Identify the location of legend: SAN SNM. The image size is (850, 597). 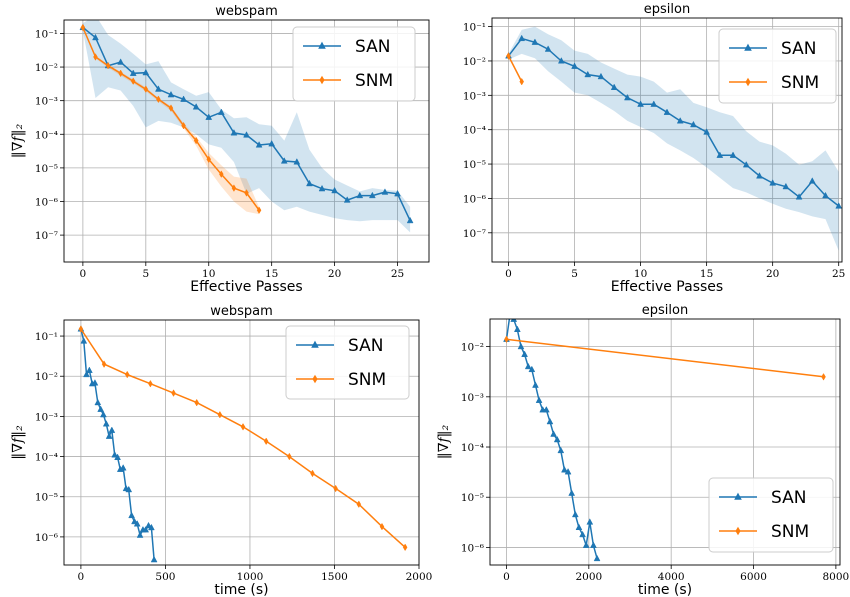
(771, 515).